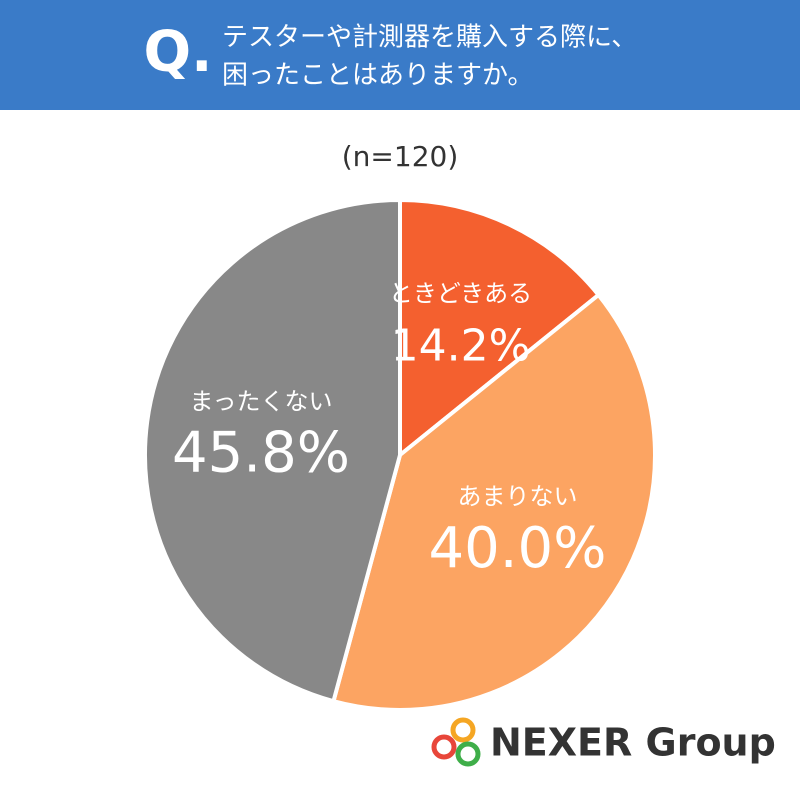  Describe the element at coordinates (400, 156) in the screenshot. I see `subtitle: (n=120)` at that location.